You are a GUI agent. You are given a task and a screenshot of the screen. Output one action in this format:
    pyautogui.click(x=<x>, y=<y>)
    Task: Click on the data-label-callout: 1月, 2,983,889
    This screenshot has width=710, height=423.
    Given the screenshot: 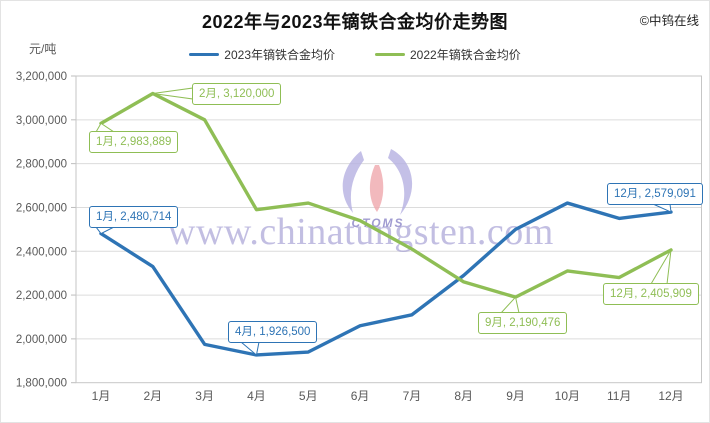 What is the action you would take?
    pyautogui.click(x=134, y=142)
    